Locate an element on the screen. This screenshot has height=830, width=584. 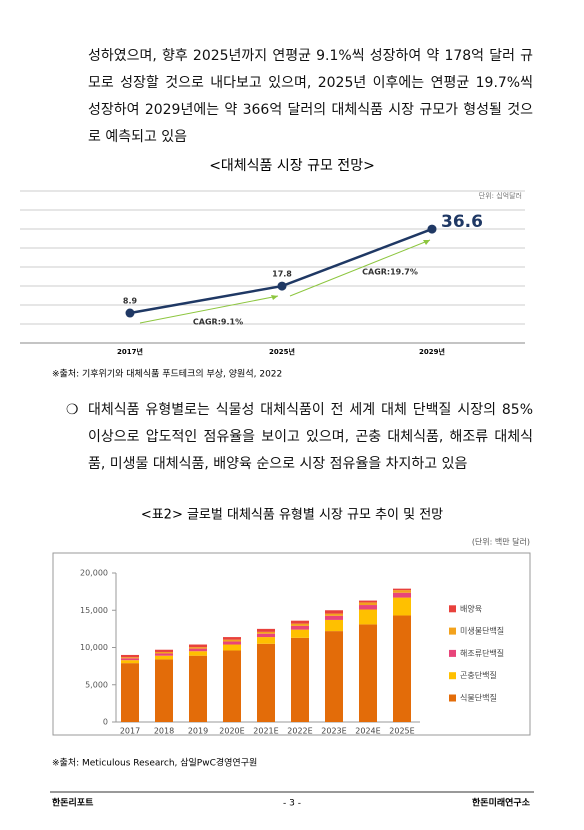
x-tick-label: 2025년 is located at coordinates (282, 351).